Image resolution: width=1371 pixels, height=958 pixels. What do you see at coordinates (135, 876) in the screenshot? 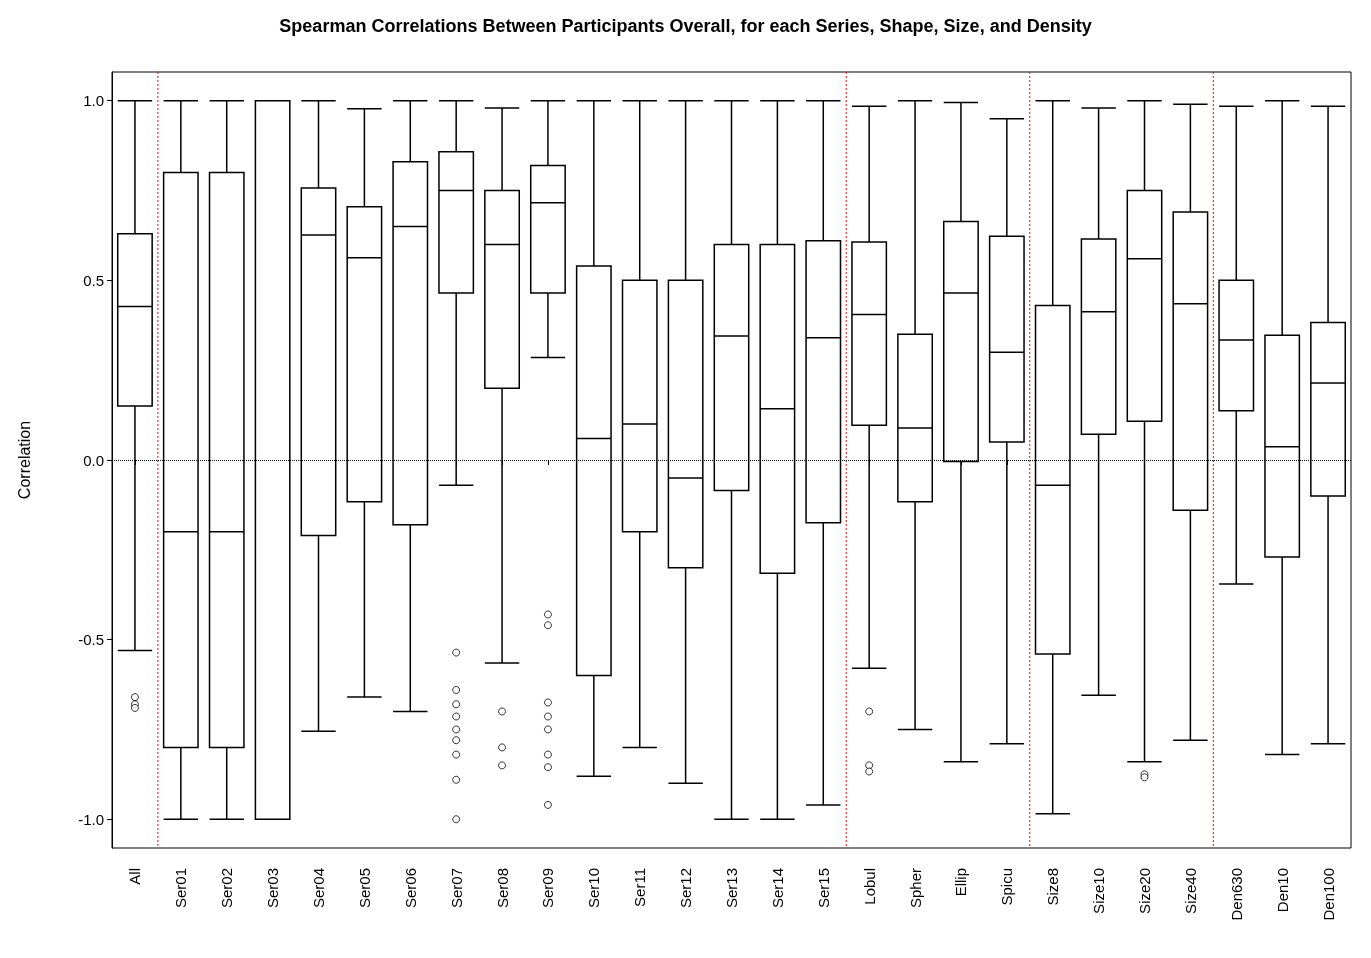
I see `x-tick-label: All` at bounding box center [135, 876].